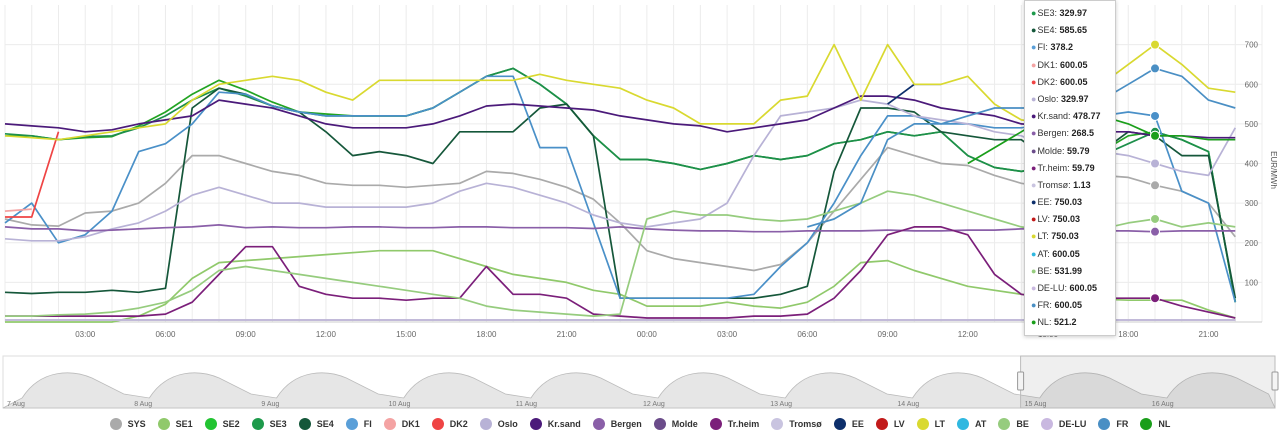 This screenshot has height=441, width=1280. I want to click on tooltip-series-name: DE-LU:, so click(1053, 288).